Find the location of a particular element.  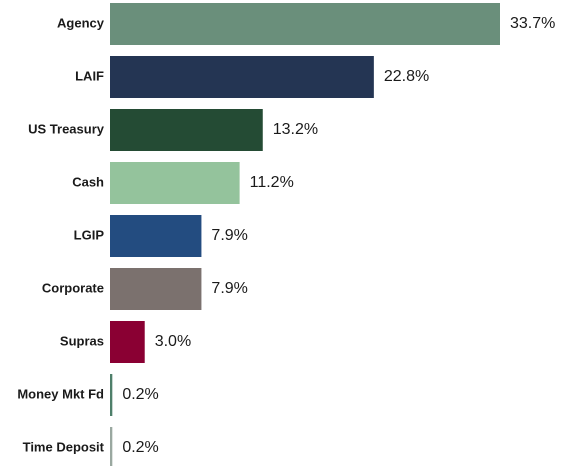

value-label: 22.8% is located at coordinates (406, 76).